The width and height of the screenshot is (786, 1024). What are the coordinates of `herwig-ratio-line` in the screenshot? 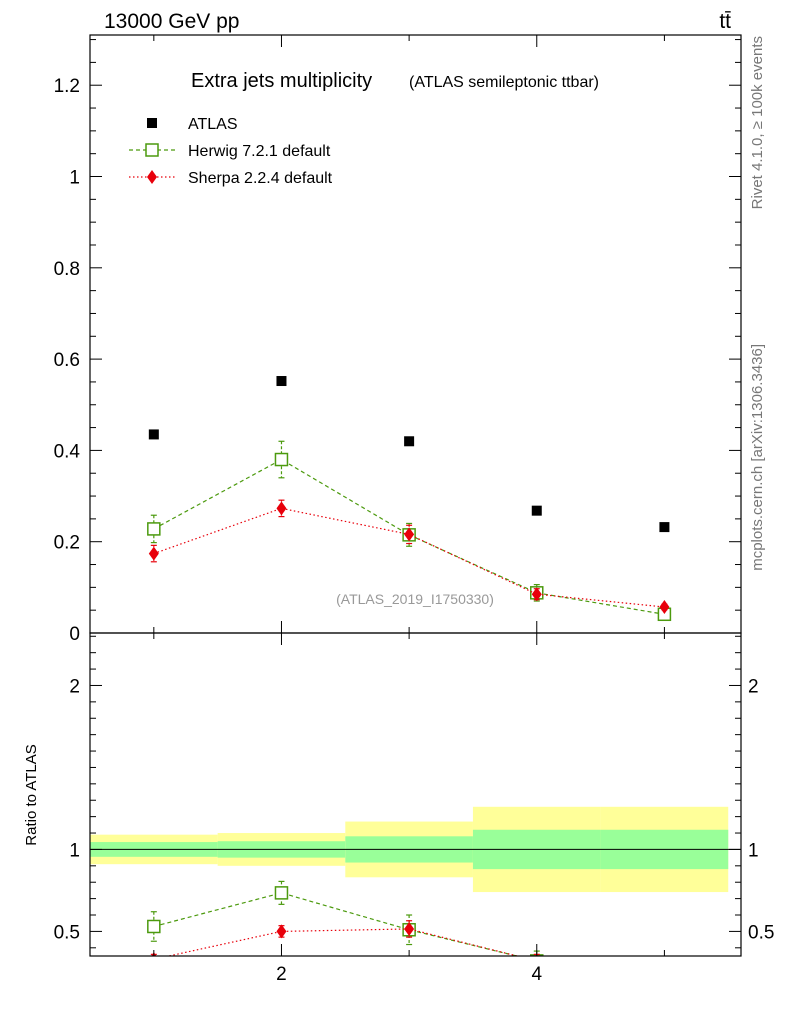 It's located at (336, 924).